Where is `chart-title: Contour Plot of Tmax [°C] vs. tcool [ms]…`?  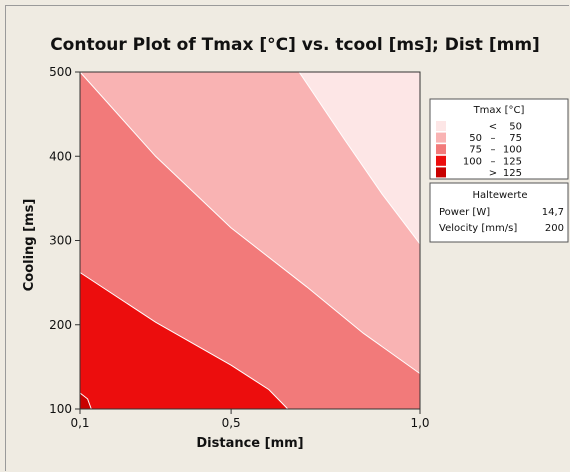
chart-title: Contour Plot of Tmax [°C] vs. tcool [ms]… is located at coordinates (295, 45).